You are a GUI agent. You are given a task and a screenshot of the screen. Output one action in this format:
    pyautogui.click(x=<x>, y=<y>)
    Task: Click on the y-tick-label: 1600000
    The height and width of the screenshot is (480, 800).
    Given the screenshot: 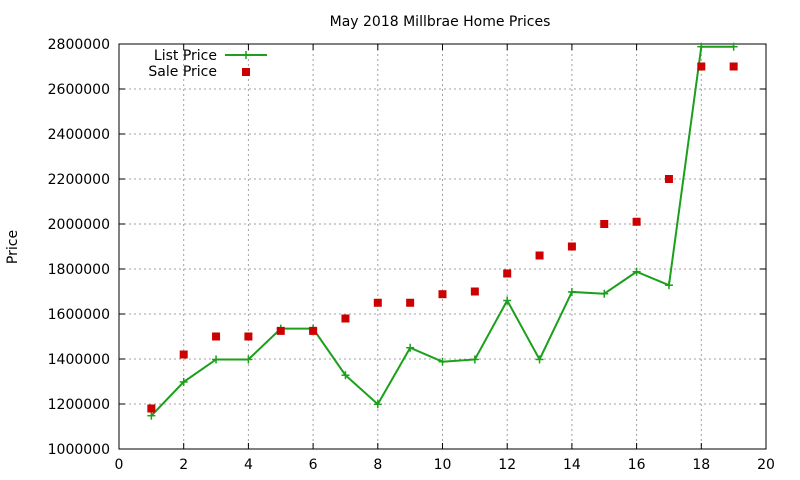 What is the action you would take?
    pyautogui.click(x=79, y=315)
    